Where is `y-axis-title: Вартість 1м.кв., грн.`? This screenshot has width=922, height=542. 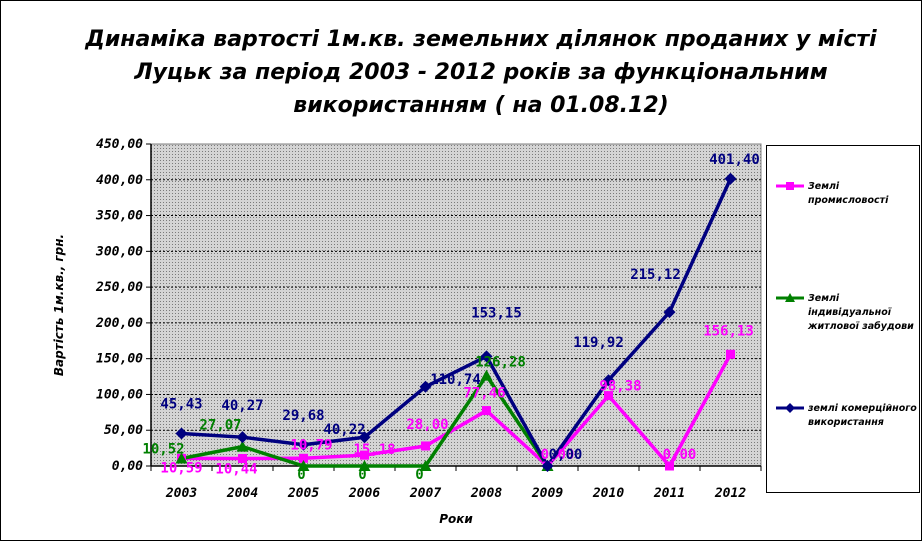
y-axis-title: Вартість 1м.кв., грн. is located at coordinates (59, 305).